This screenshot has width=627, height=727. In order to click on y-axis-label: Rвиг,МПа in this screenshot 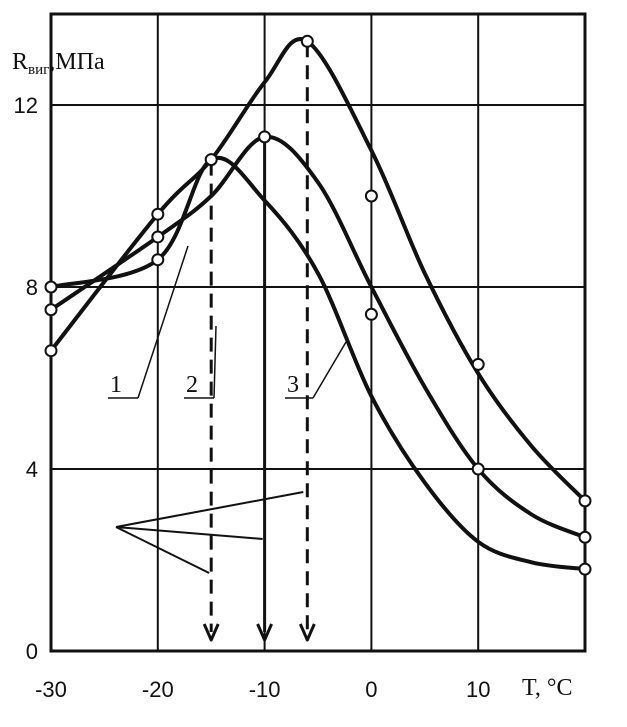, I will do `click(58, 63)`.